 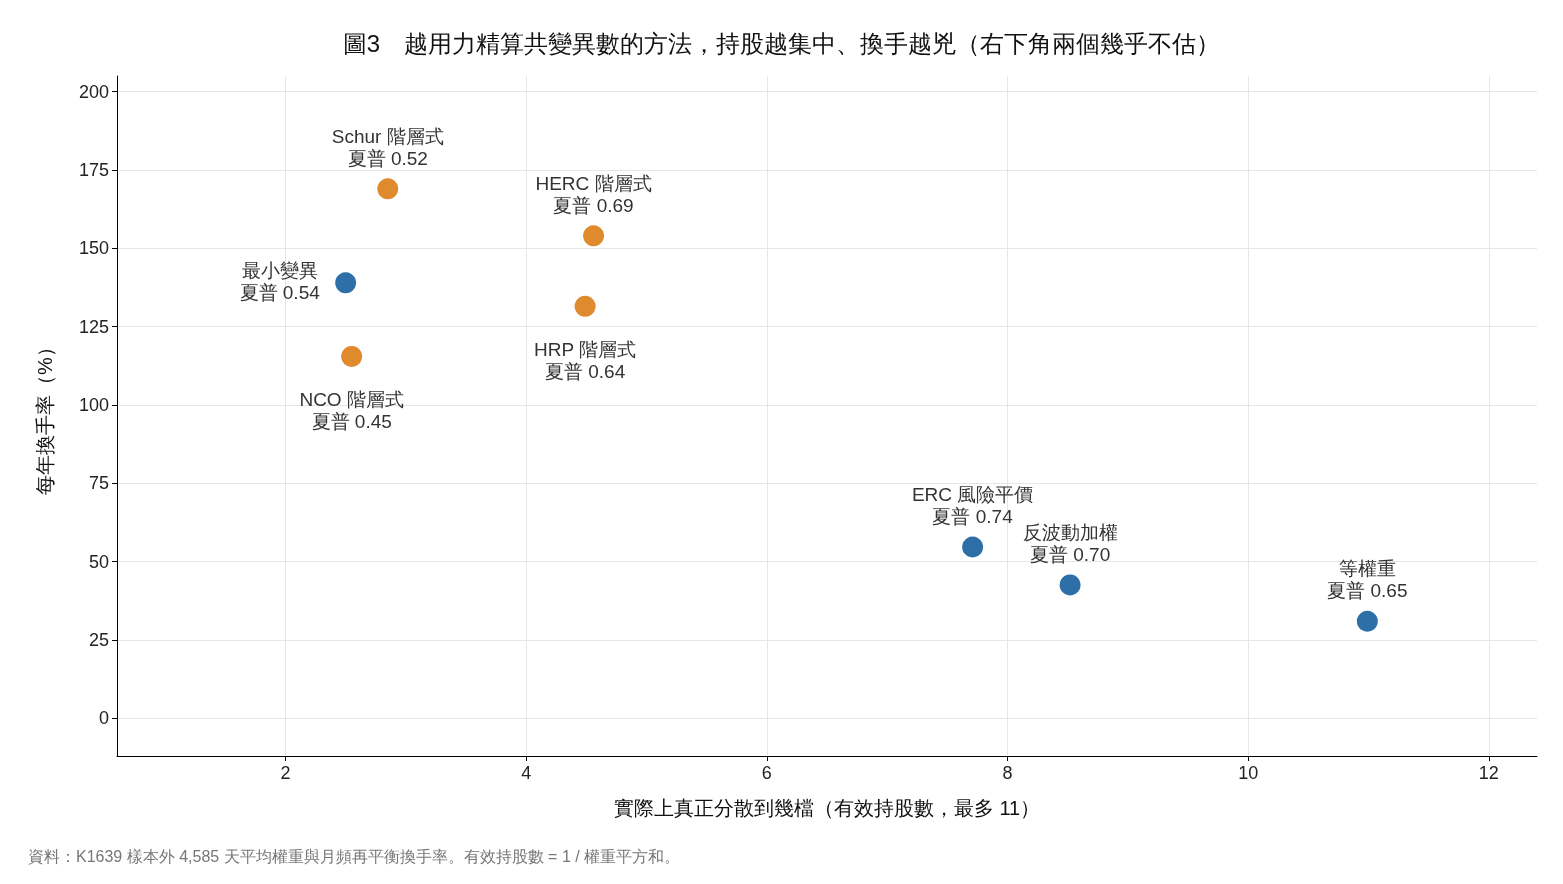 What do you see at coordinates (279, 270) in the screenshot?
I see `annotation: 最小變異` at bounding box center [279, 270].